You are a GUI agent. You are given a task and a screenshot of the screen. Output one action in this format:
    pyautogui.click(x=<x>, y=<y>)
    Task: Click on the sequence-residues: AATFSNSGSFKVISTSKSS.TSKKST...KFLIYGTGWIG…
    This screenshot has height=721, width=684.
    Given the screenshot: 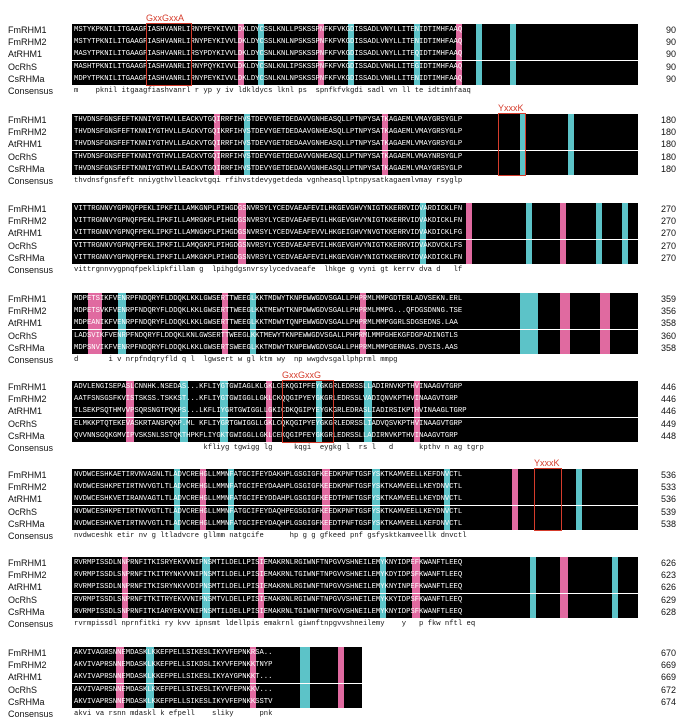 What is the action you would take?
    pyautogui.click(x=266, y=399)
    